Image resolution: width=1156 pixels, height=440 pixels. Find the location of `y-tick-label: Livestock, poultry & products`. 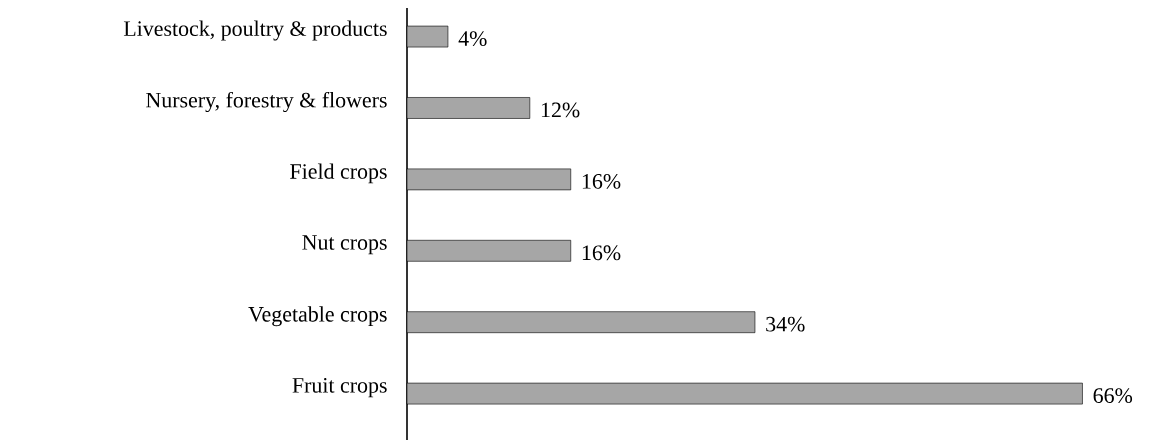

y-tick-label: Livestock, poultry & products is located at coordinates (255, 30).